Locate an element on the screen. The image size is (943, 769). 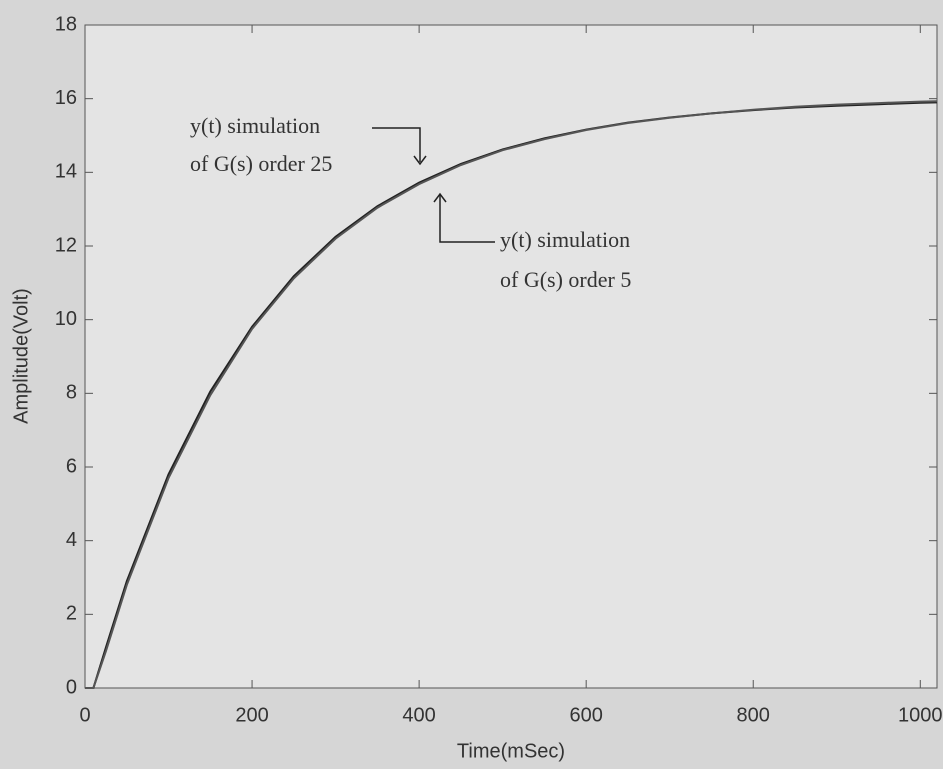
x-tick-label: 400 is located at coordinates (418, 715).